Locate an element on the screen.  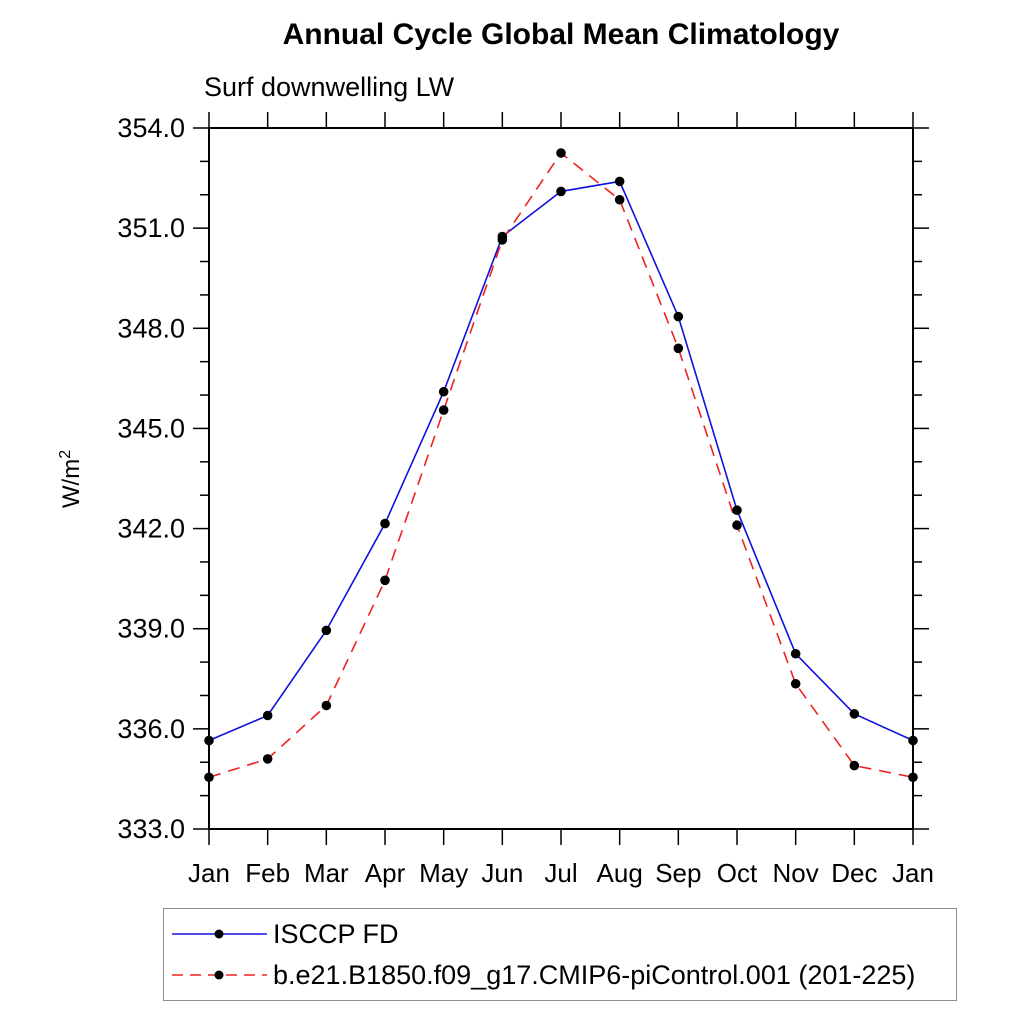
y-tick-label: 348.0 is located at coordinates (151, 328).